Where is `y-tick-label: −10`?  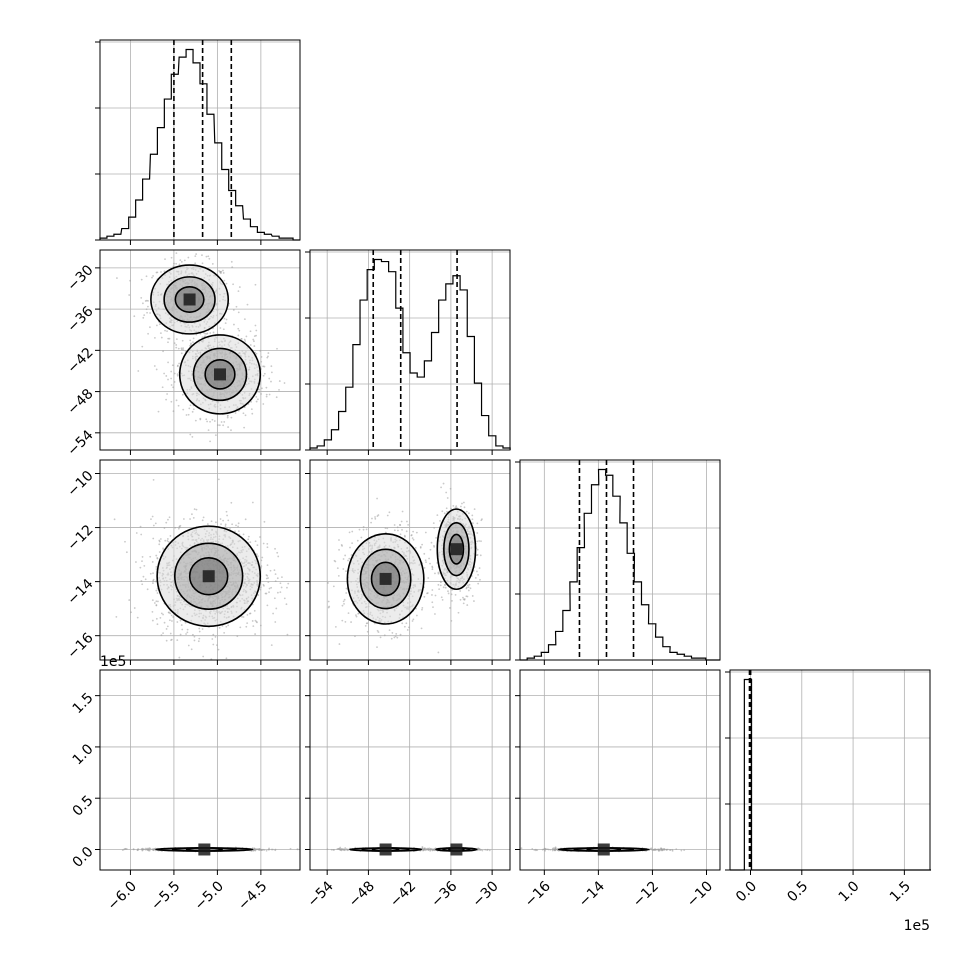
y-tick-label: −10 is located at coordinates (80, 484).